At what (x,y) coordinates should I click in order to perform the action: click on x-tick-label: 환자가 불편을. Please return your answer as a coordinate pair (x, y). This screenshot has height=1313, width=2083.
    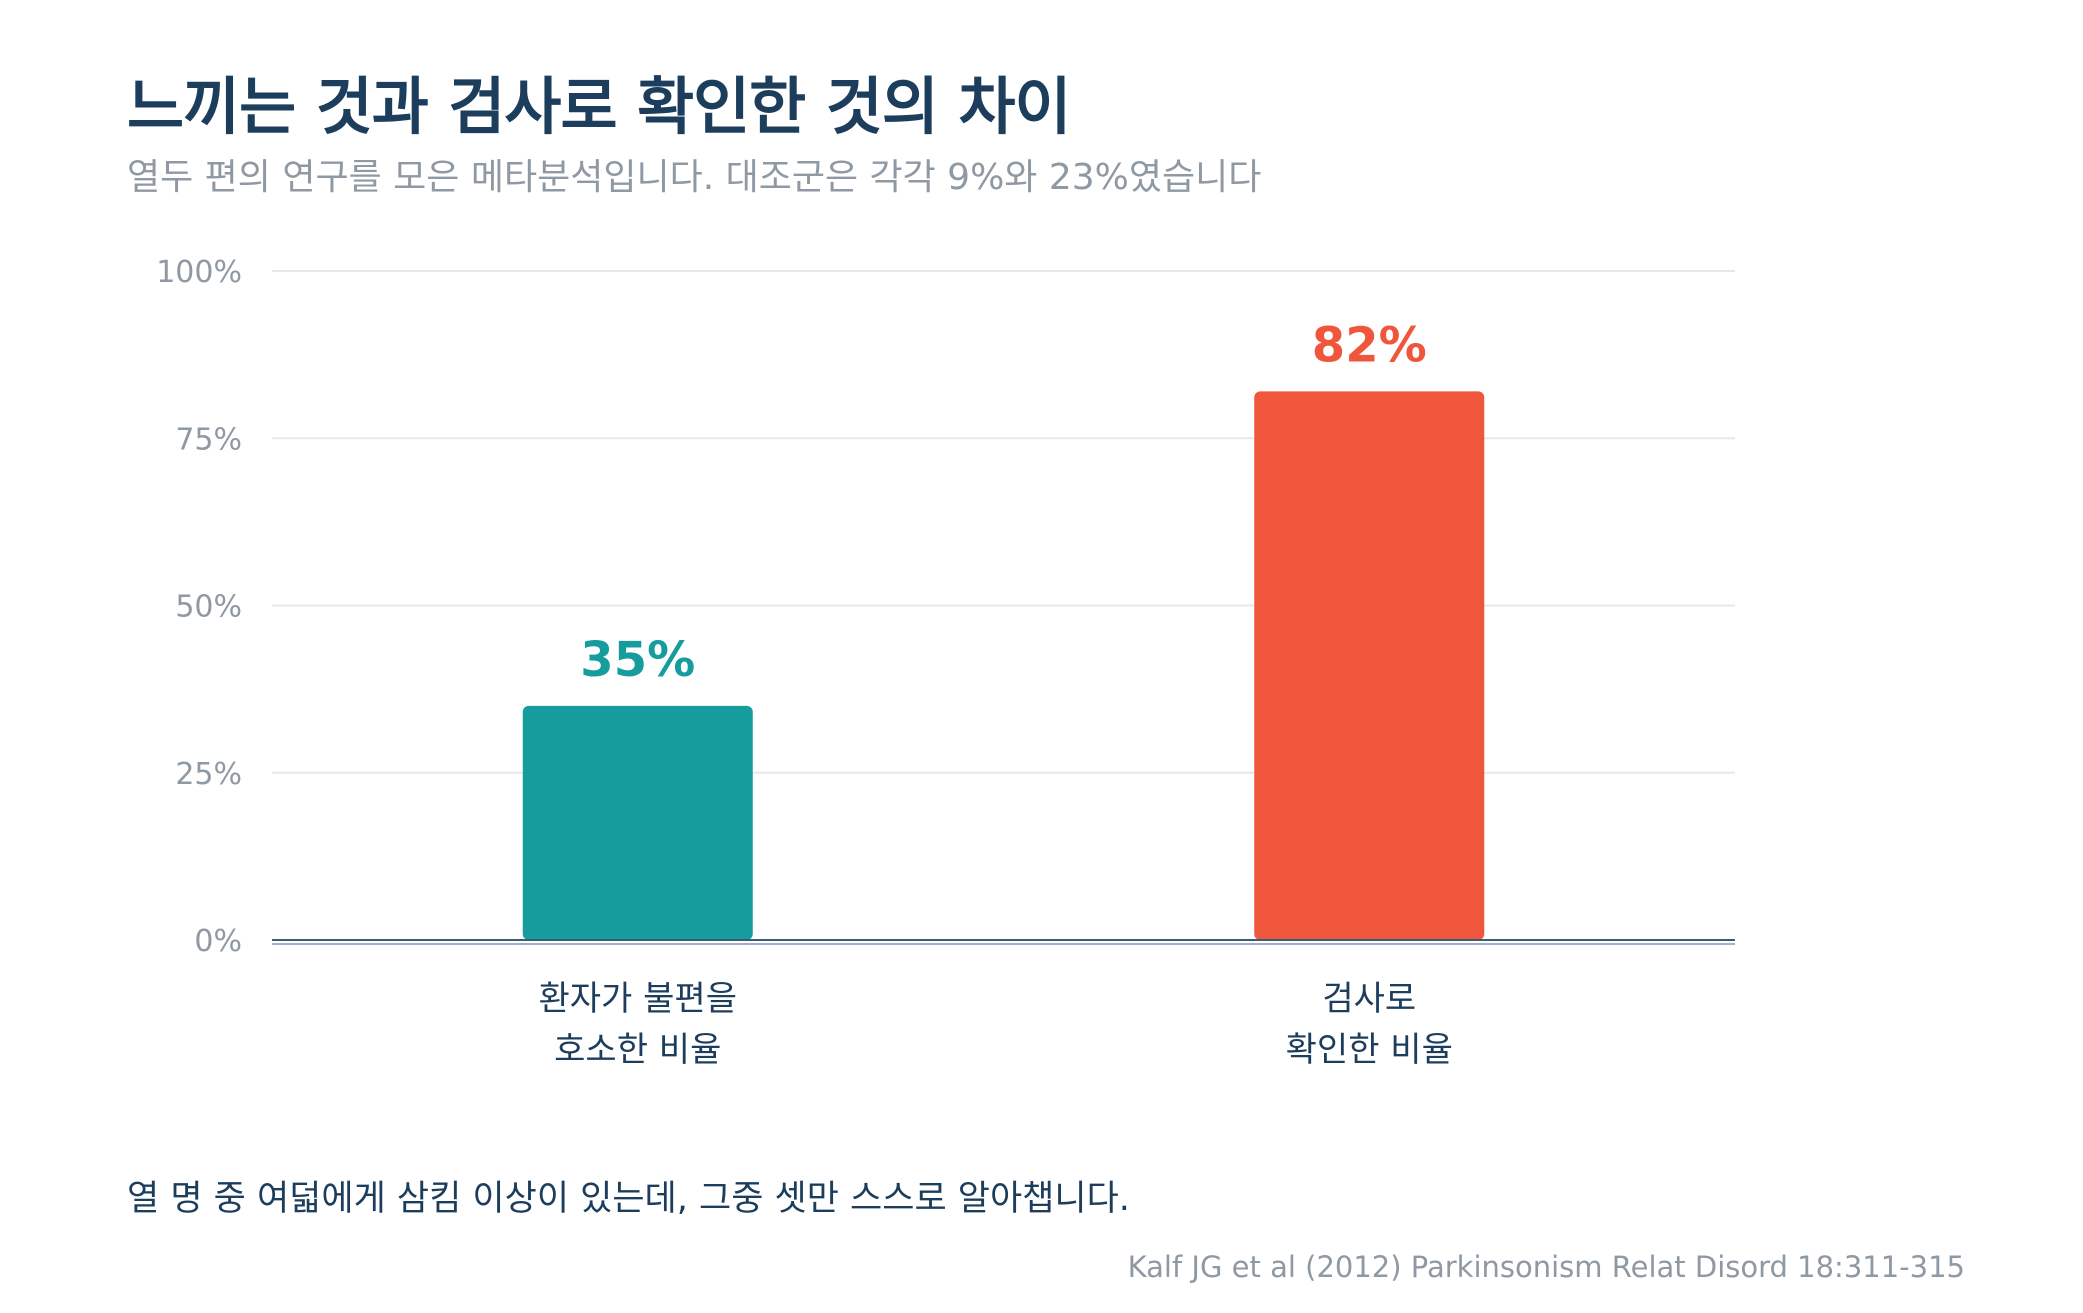
    Looking at the image, I should click on (638, 999).